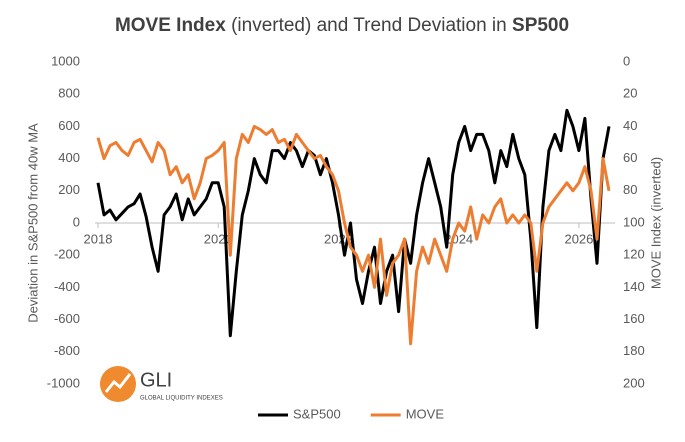 This screenshot has width=685, height=442. I want to click on y2-tick-label: 100, so click(634, 221).